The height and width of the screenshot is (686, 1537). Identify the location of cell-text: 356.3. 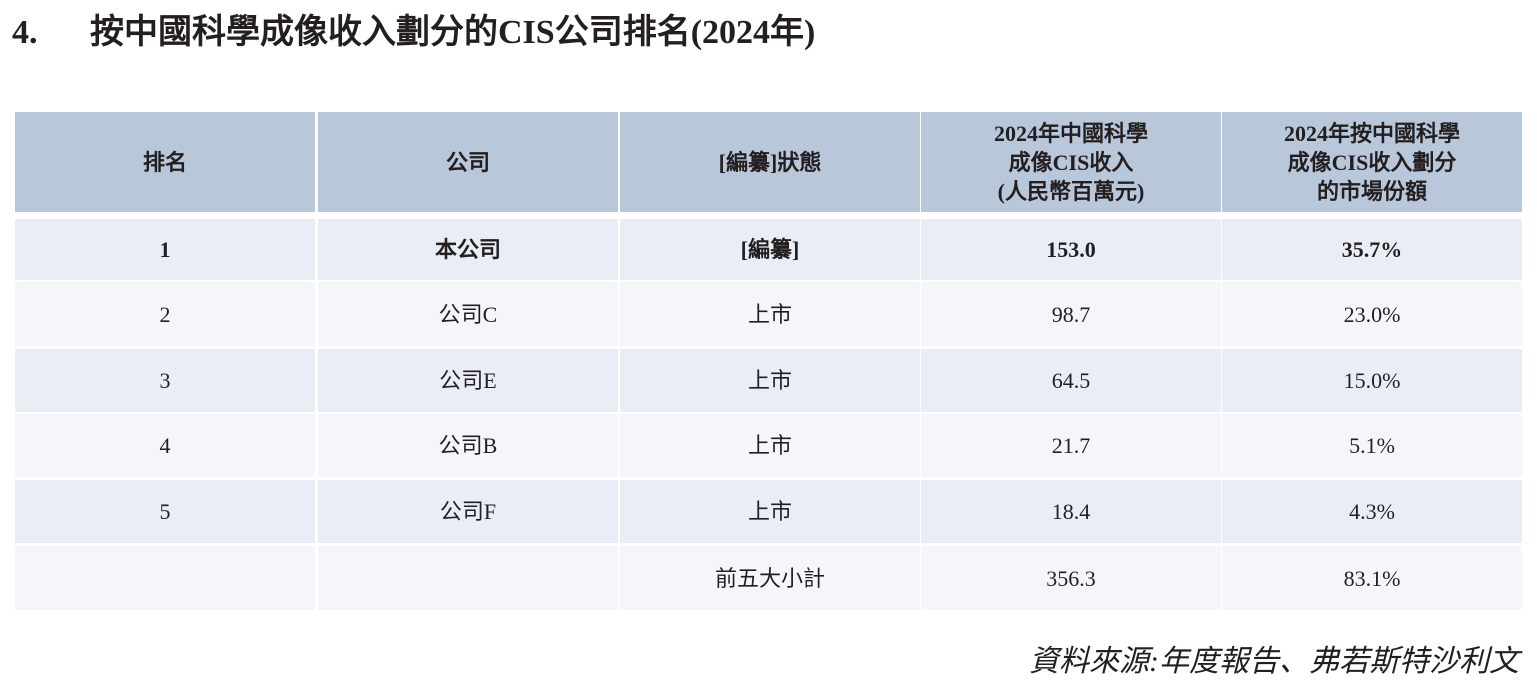
(1071, 578).